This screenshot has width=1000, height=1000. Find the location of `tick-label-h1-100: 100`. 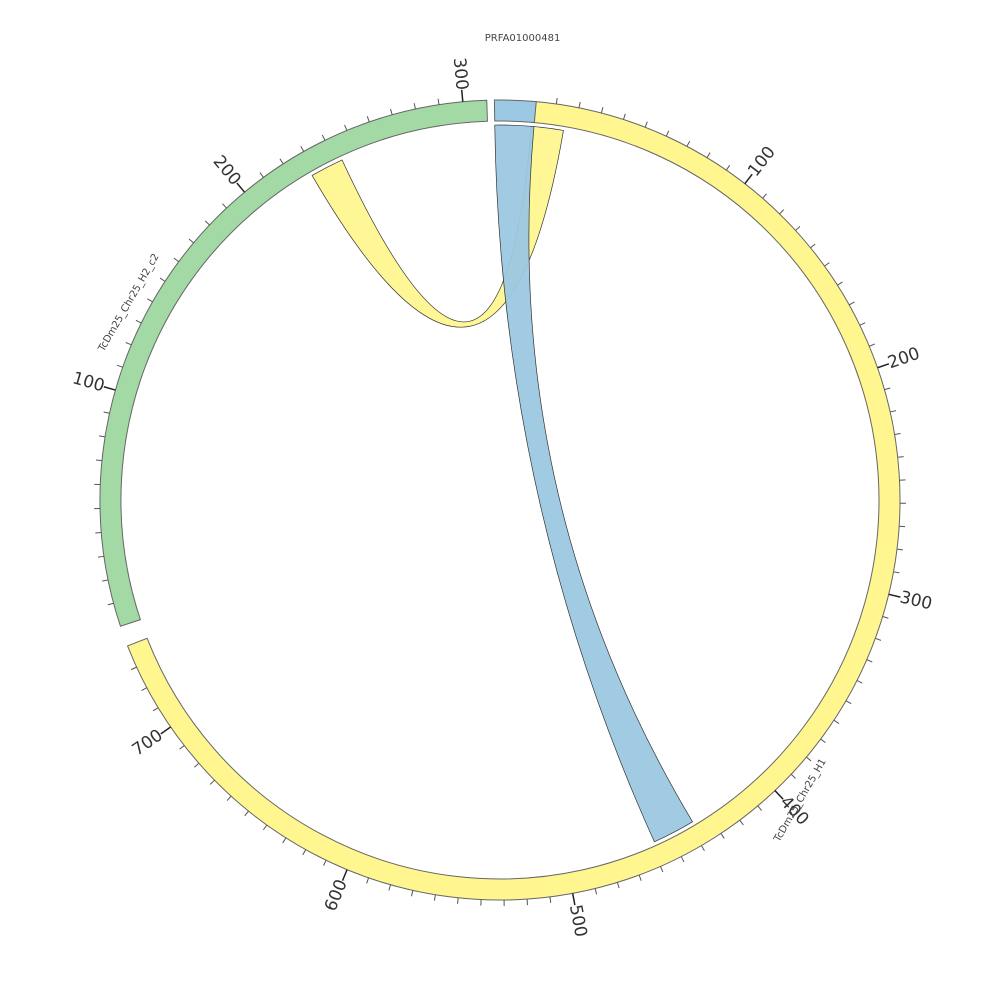

tick-label-h1-100: 100 is located at coordinates (762, 162).